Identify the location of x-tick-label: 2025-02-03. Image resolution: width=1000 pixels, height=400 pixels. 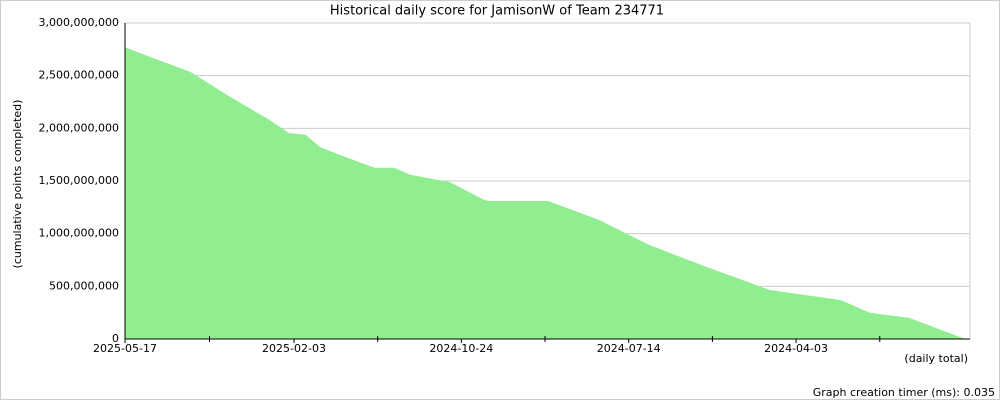
(294, 348).